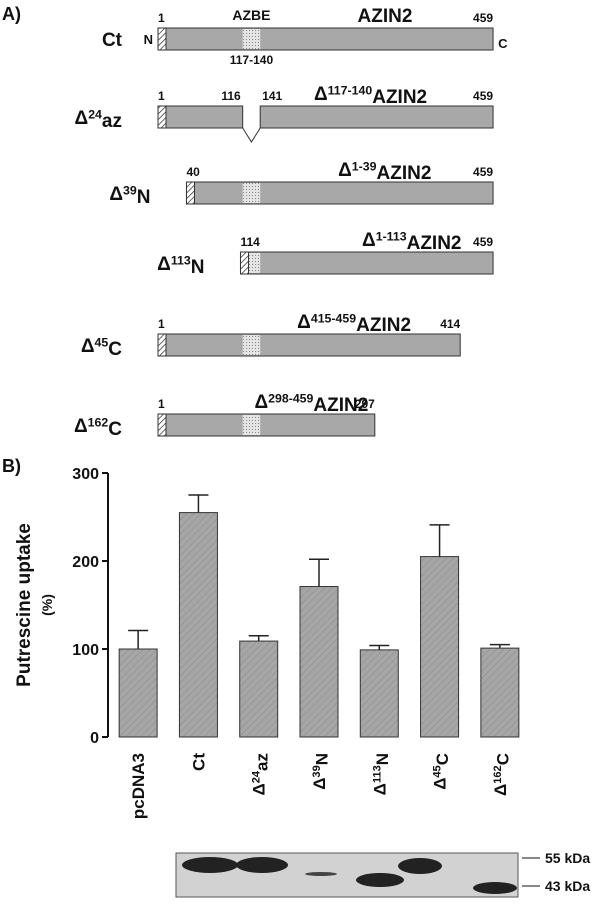 The width and height of the screenshot is (610, 904). Describe the element at coordinates (24, 605) in the screenshot. I see `y-axis-title: Putrescine uptake` at that location.